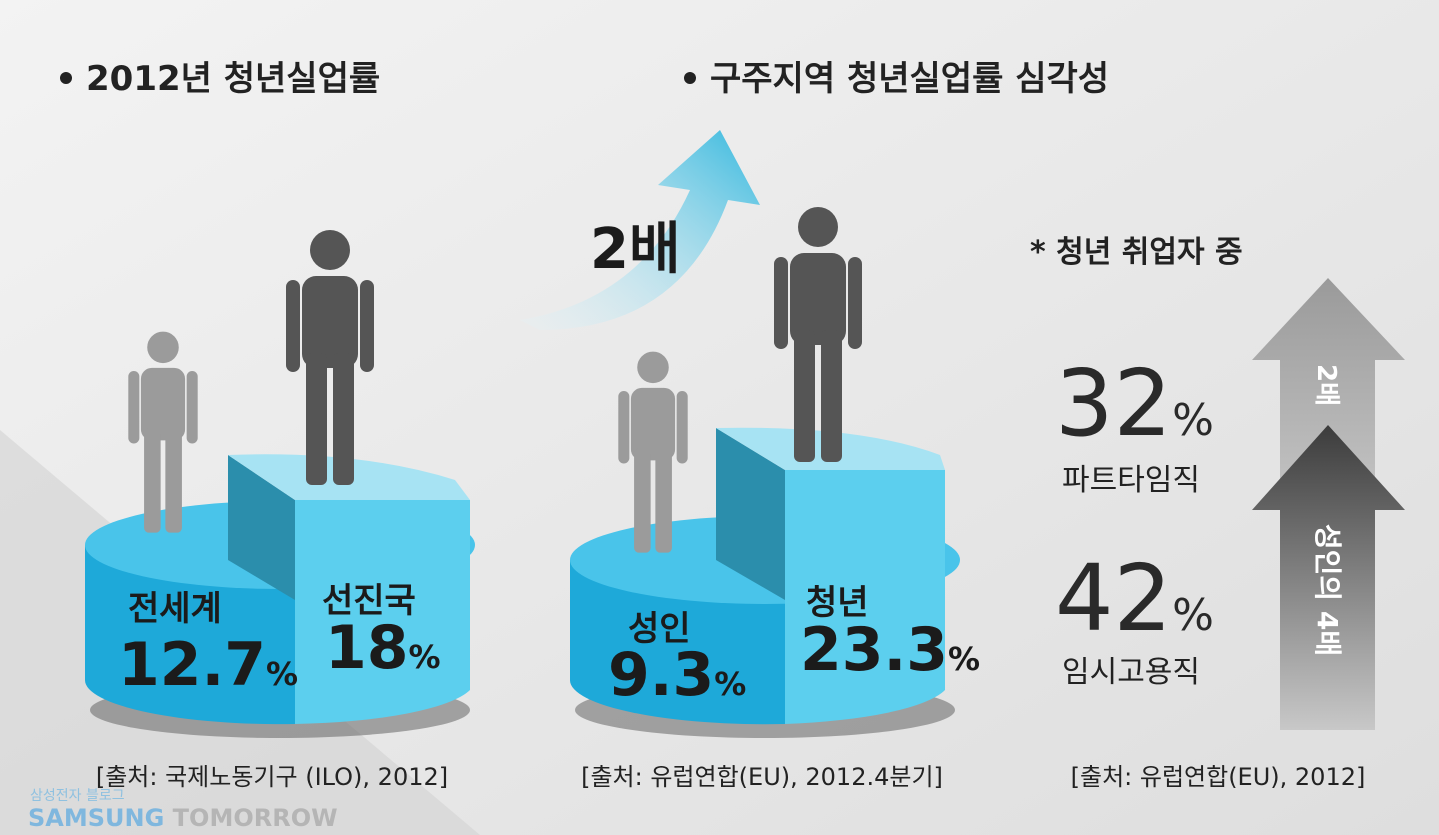 This screenshot has width=1439, height=835. What do you see at coordinates (1136, 252) in the screenshot?
I see `note: * 청년 취업자 중` at bounding box center [1136, 252].